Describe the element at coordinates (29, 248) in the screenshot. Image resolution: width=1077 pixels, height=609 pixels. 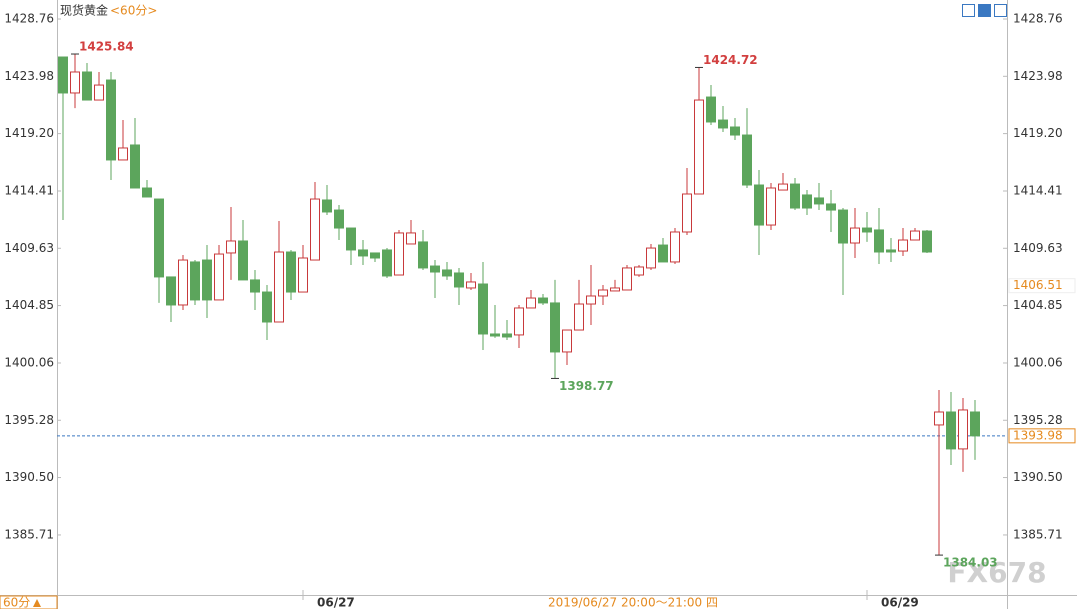
I see `y-tick-label: 1409.63` at that location.